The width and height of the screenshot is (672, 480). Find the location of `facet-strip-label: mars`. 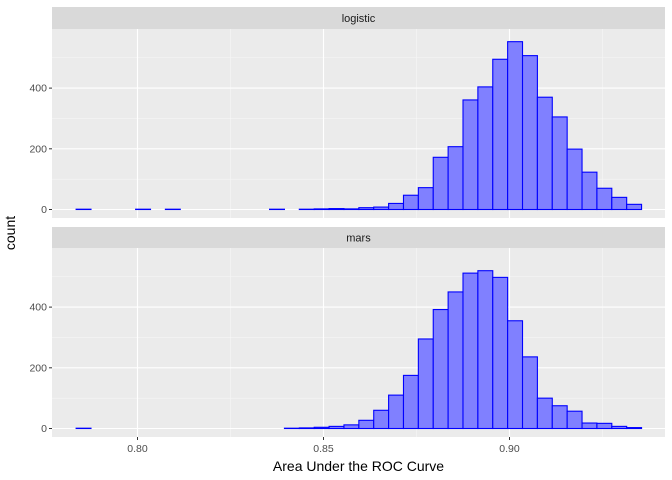

facet-strip-label: mars is located at coordinates (358, 239).